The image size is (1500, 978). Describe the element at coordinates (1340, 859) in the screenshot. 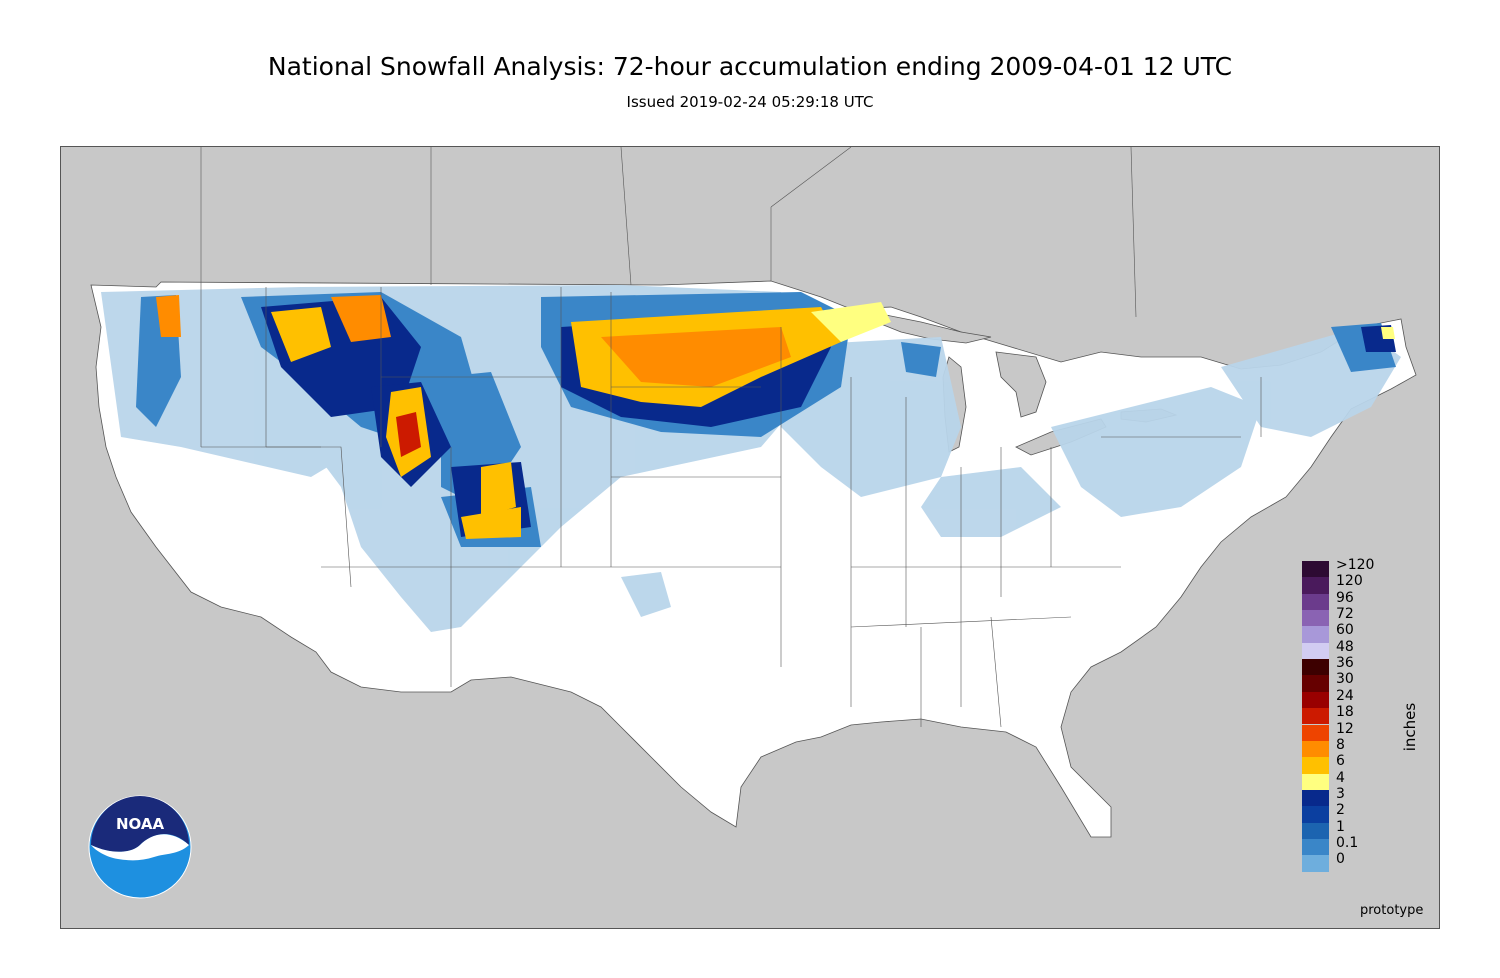

I see `legend-label: 0` at that location.